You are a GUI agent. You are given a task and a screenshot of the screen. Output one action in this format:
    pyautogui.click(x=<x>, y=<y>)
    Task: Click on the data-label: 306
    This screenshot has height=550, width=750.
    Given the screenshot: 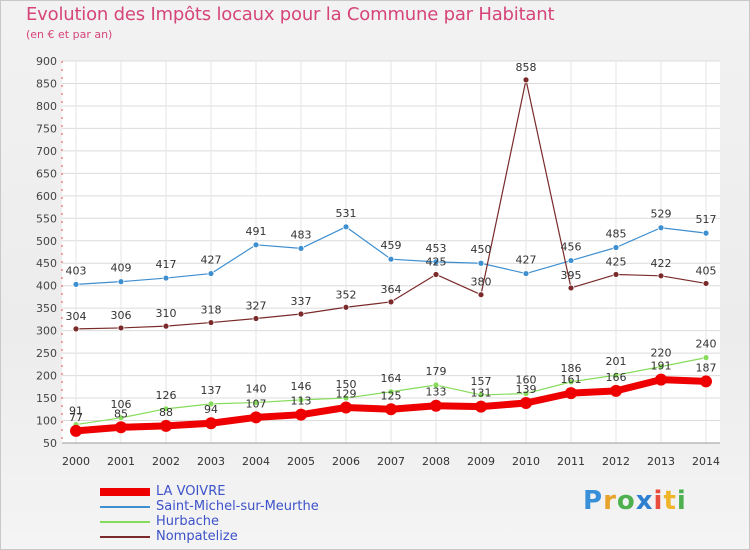 What is the action you would take?
    pyautogui.click(x=121, y=315)
    